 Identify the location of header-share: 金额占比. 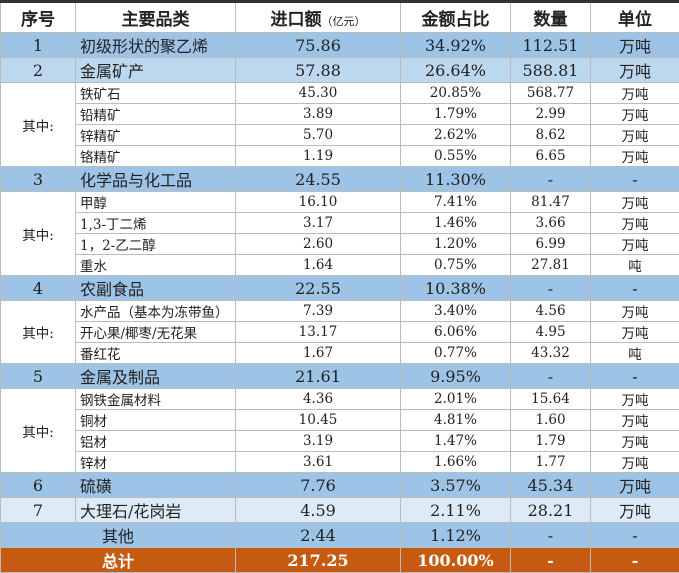
(456, 17).